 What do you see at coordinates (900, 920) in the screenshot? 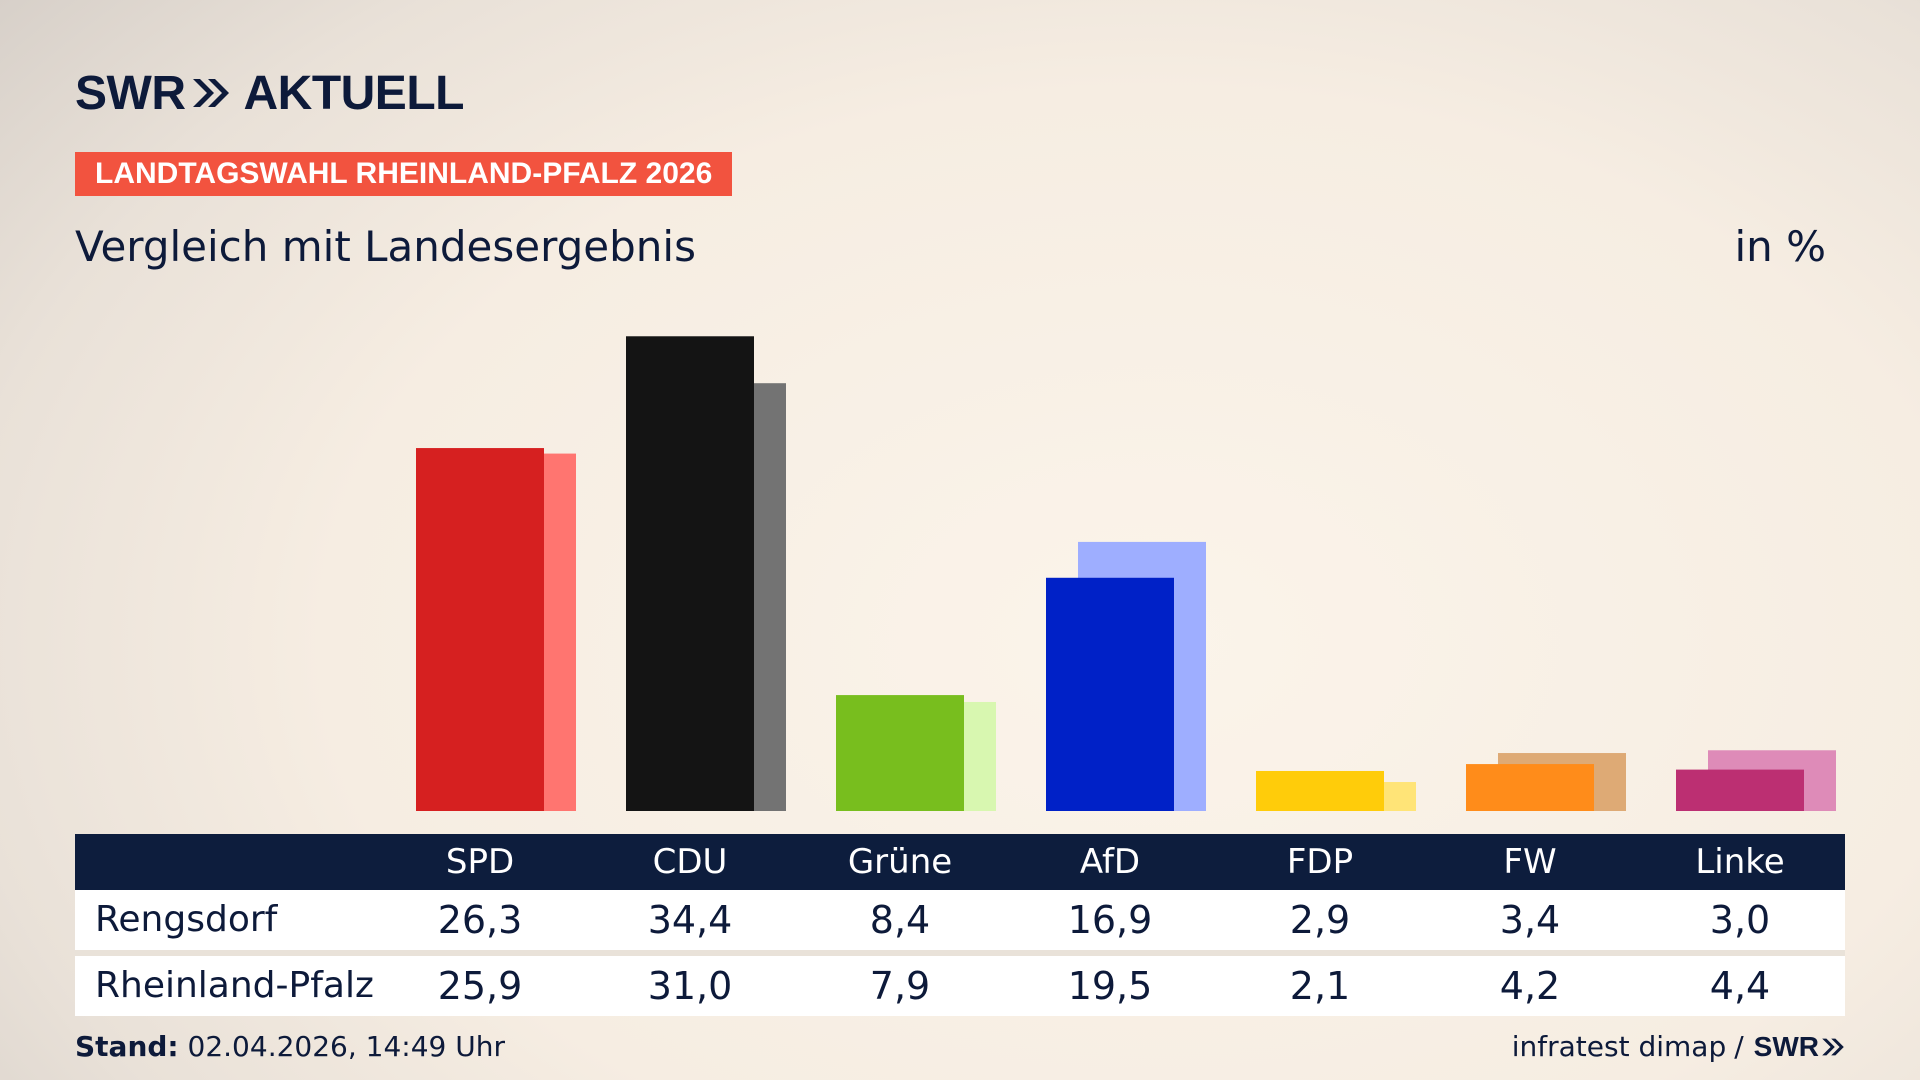
I see `table-cell: 8,4` at bounding box center [900, 920].